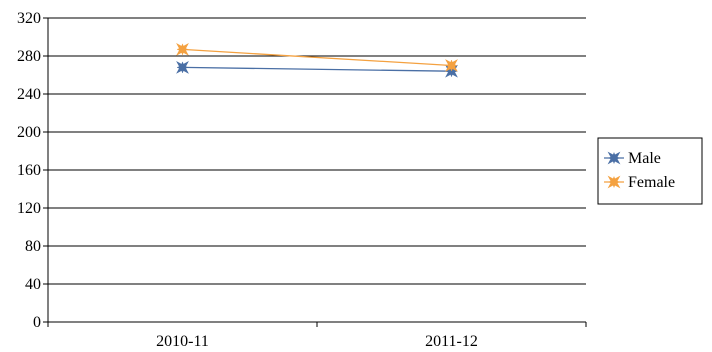  Describe the element at coordinates (651, 182) in the screenshot. I see `legend-label-female: Female` at that location.